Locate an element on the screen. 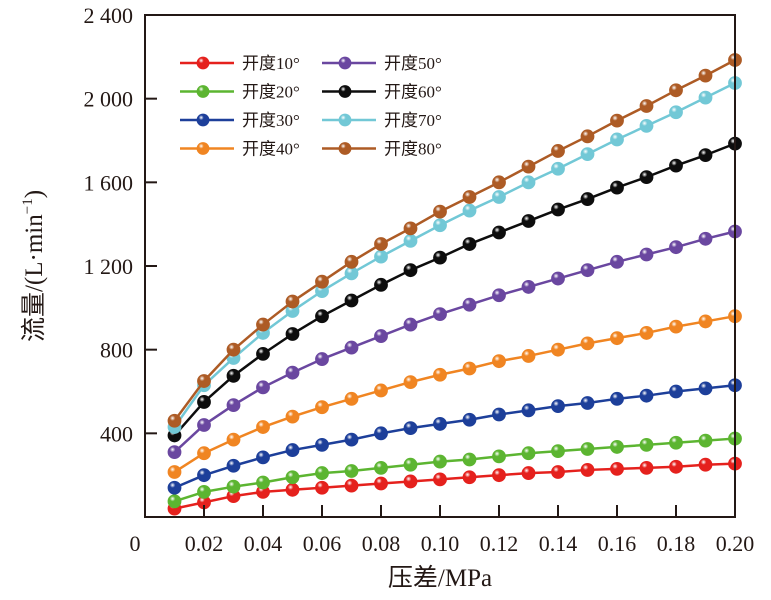  x-axis-title: 压差/MPa is located at coordinates (440, 578).